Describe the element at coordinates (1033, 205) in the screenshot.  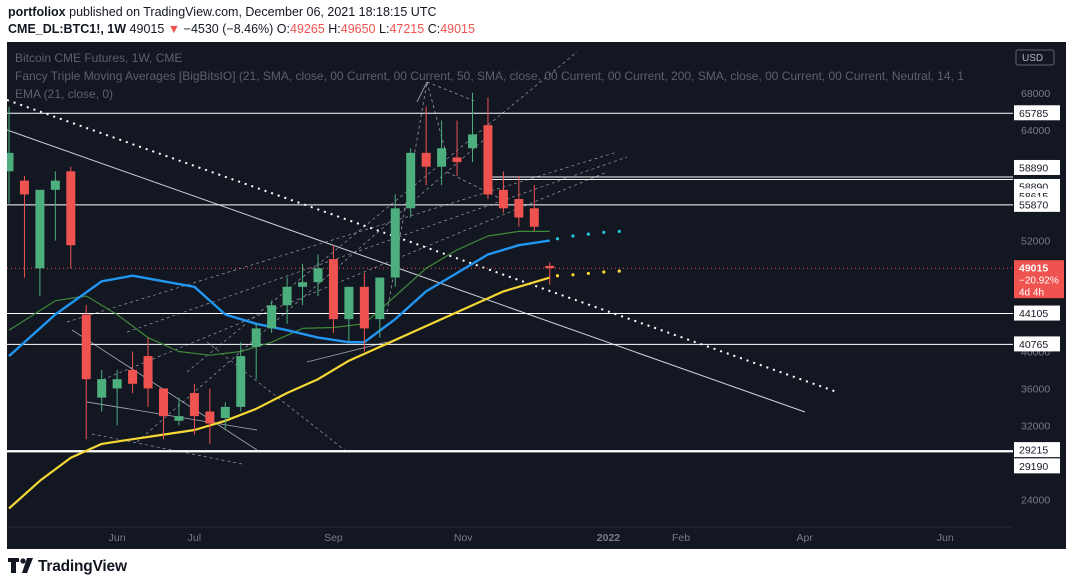
I see `level-price-label: 55870` at that location.